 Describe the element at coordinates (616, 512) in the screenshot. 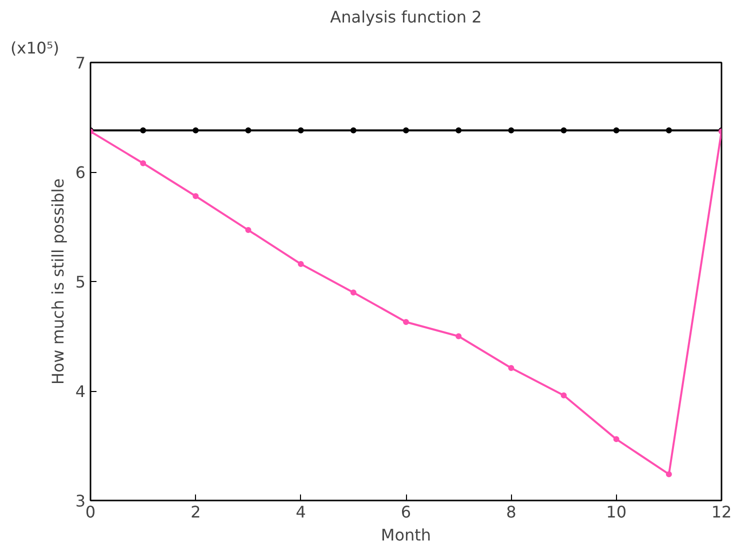

I see `x-tick-label: 10` at that location.